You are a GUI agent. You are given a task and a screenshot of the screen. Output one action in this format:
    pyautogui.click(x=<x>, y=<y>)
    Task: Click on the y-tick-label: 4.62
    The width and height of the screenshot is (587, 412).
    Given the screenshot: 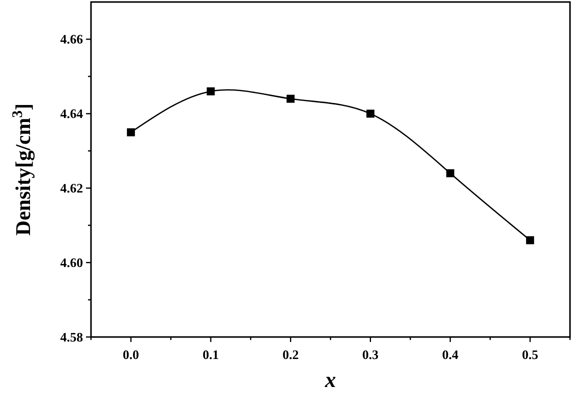 What is the action you would take?
    pyautogui.click(x=71, y=188)
    